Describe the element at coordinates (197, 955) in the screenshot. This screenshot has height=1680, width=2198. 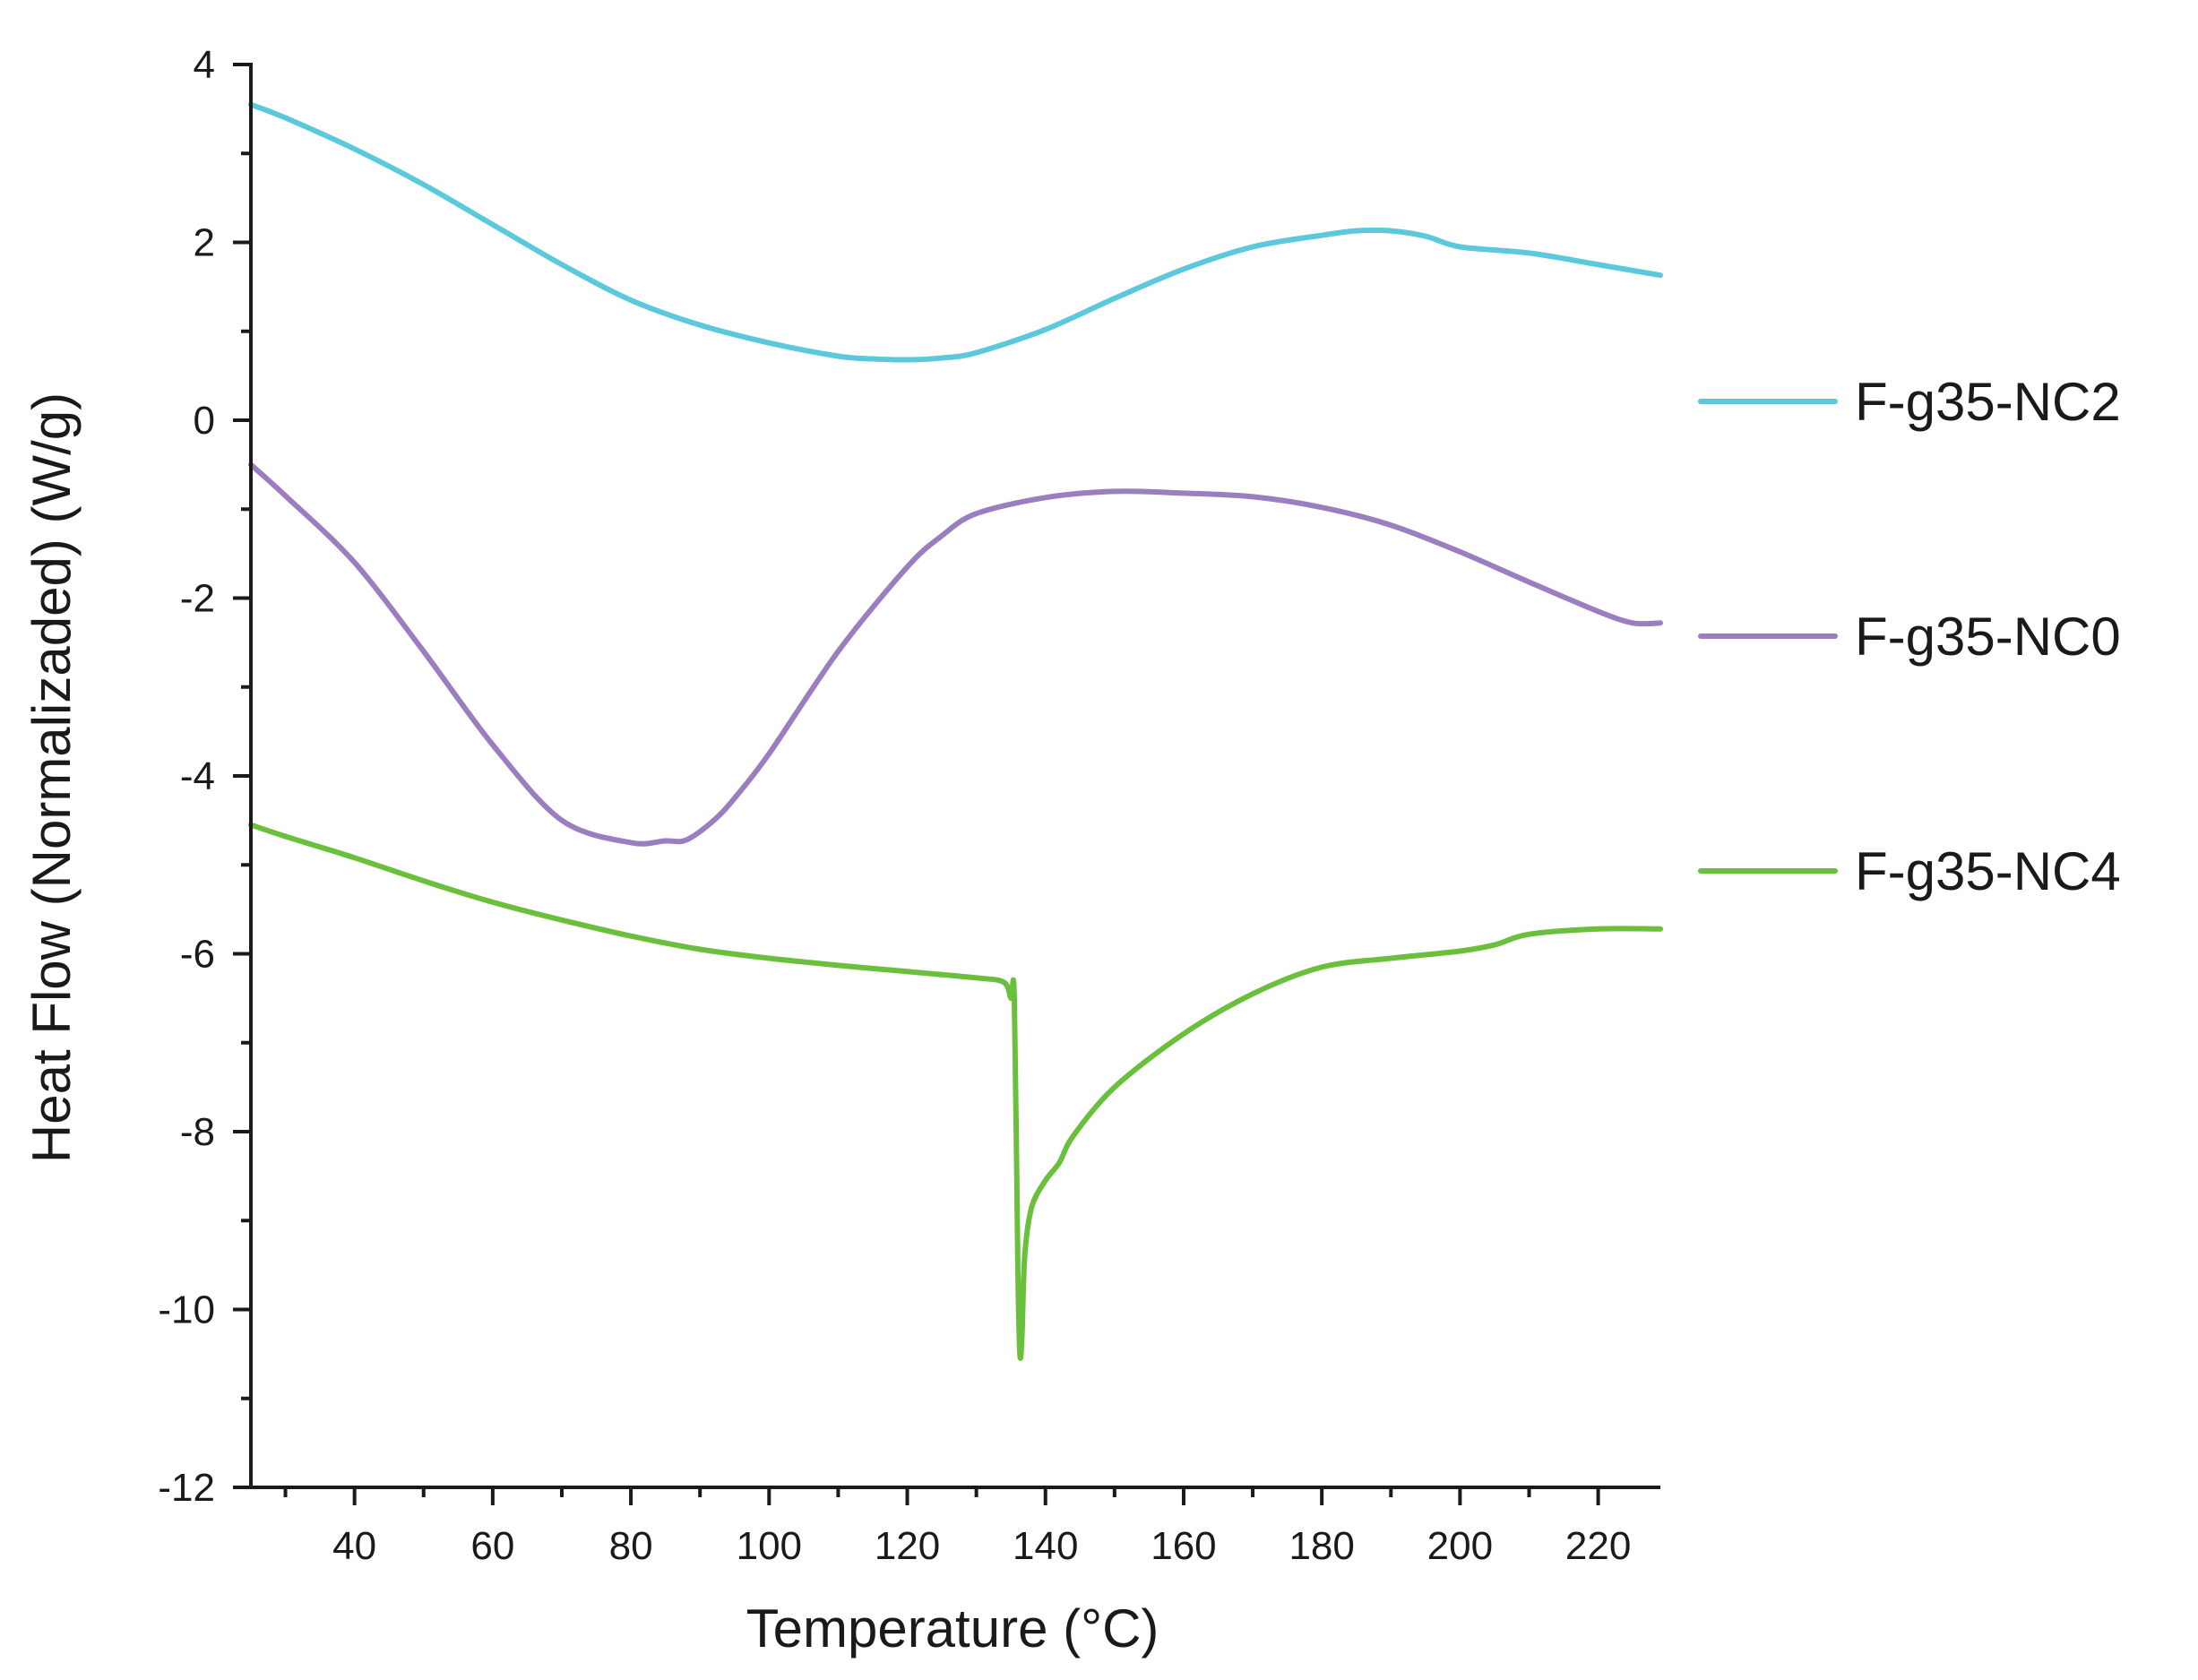
I see `y-tick-label: -6` at that location.